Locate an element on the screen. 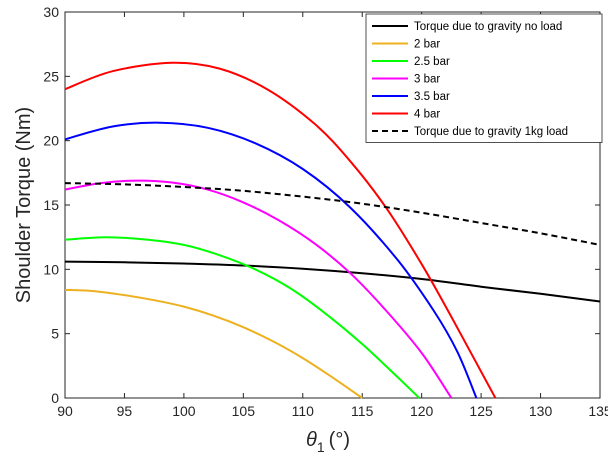  y-tick-label: 30 is located at coordinates (51, 12).